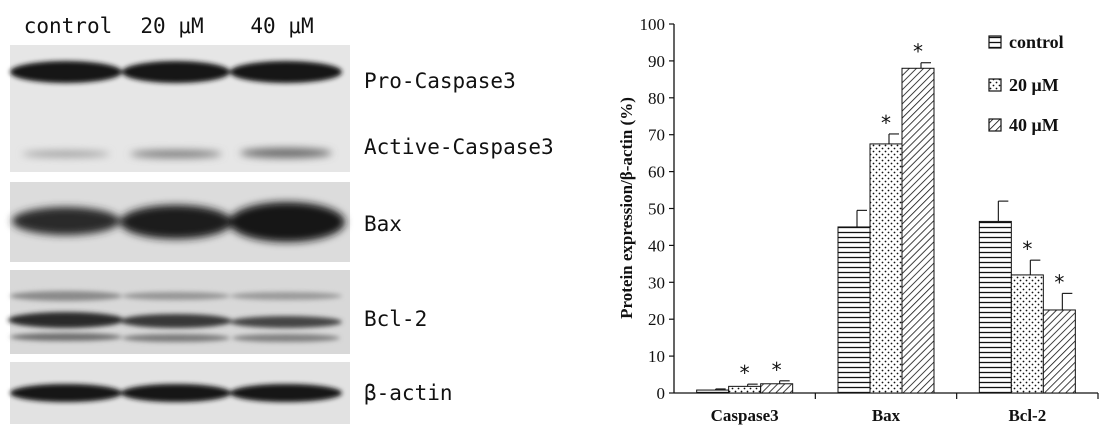  I want to click on x-category-label: Bax, so click(886, 415).